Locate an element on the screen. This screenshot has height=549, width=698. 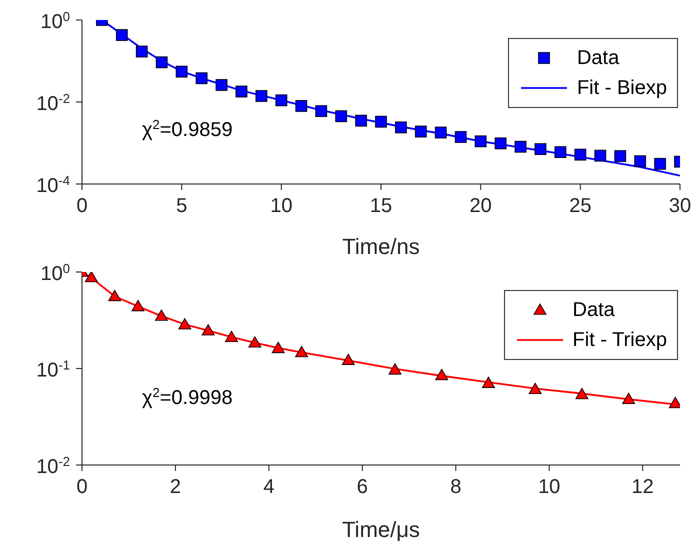
x-tick-label: 8 is located at coordinates (456, 487).